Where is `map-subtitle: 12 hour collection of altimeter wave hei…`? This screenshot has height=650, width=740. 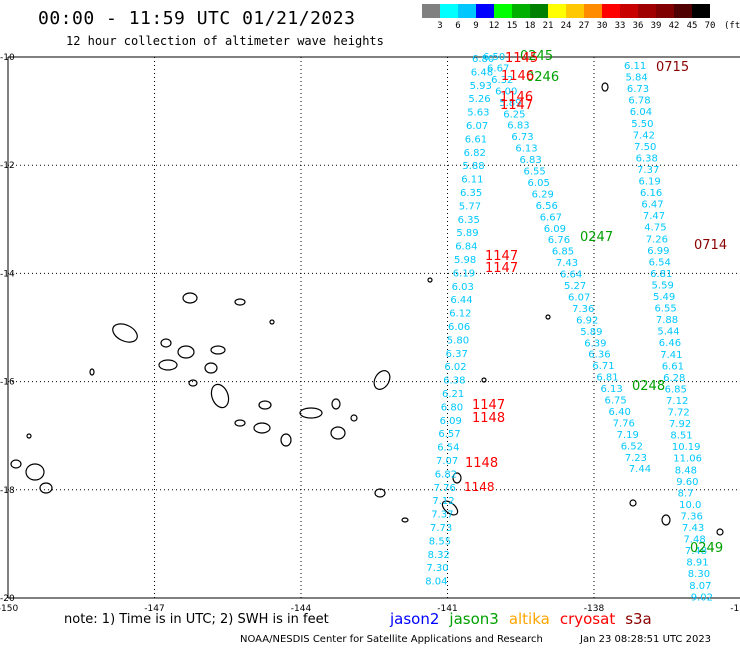 map-subtitle: 12 hour collection of altimeter wave hei… is located at coordinates (225, 41).